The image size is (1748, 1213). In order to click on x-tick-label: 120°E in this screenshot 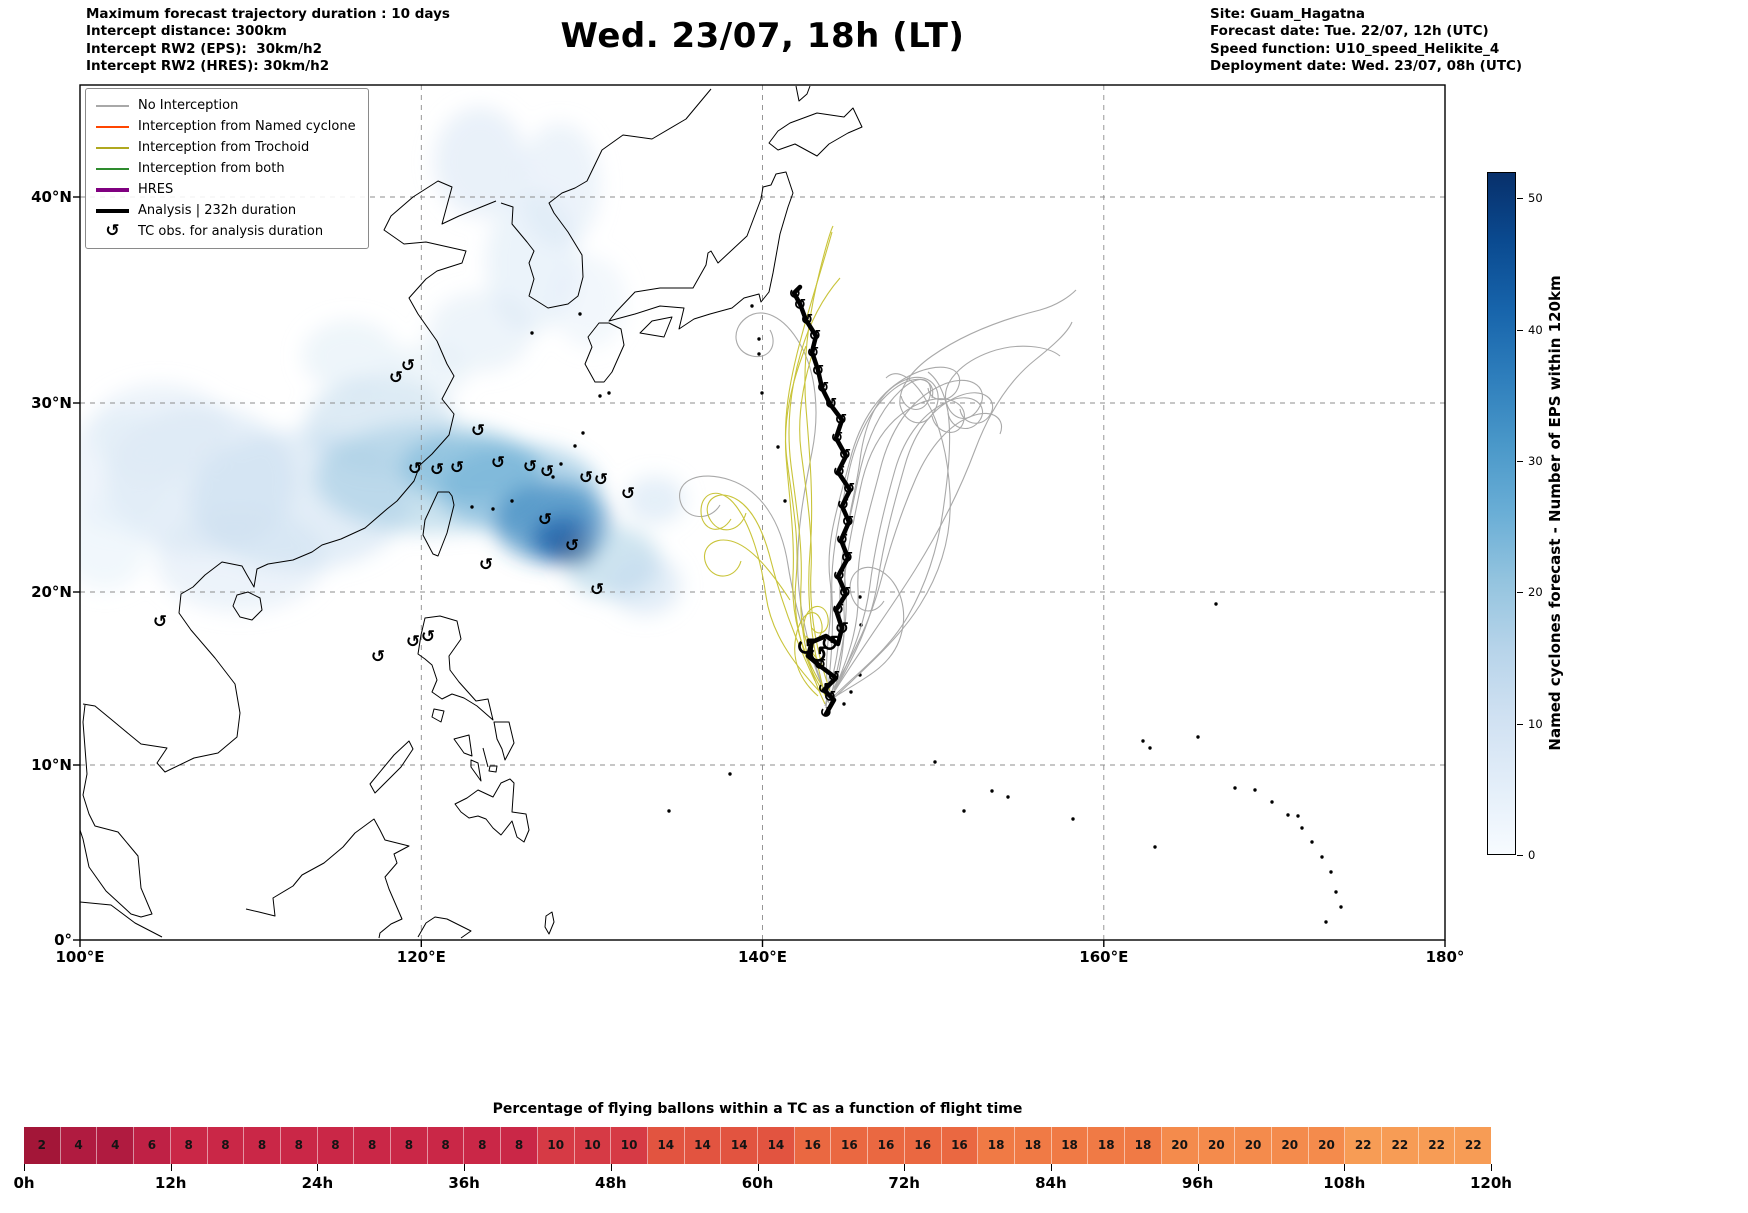, I will do `click(421, 957)`.